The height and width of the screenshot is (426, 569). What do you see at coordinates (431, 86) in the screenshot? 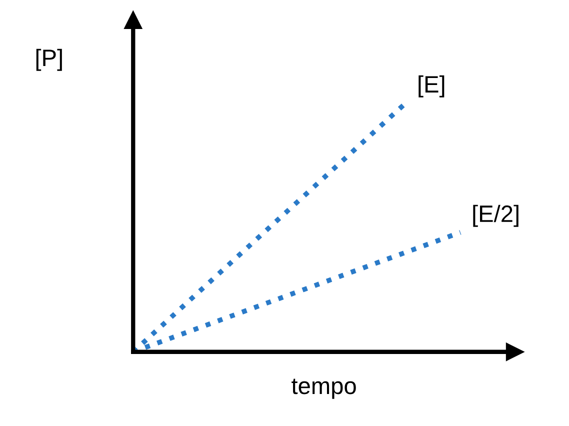
I see `series-label: [E]` at bounding box center [431, 86].